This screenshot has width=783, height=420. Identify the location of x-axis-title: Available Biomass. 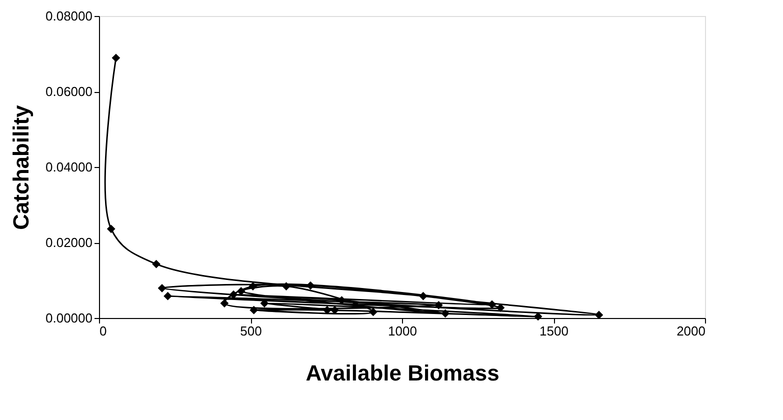
(403, 373).